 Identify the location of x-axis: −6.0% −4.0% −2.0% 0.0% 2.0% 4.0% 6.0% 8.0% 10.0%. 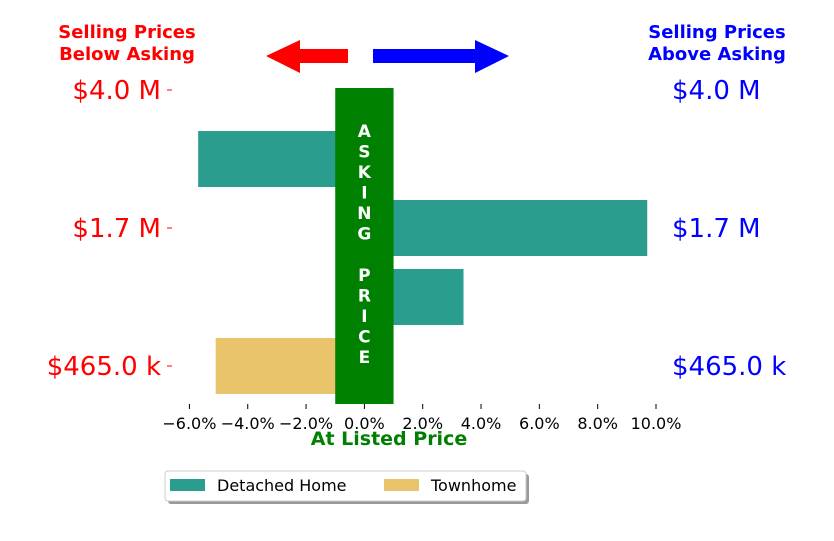
(421, 418).